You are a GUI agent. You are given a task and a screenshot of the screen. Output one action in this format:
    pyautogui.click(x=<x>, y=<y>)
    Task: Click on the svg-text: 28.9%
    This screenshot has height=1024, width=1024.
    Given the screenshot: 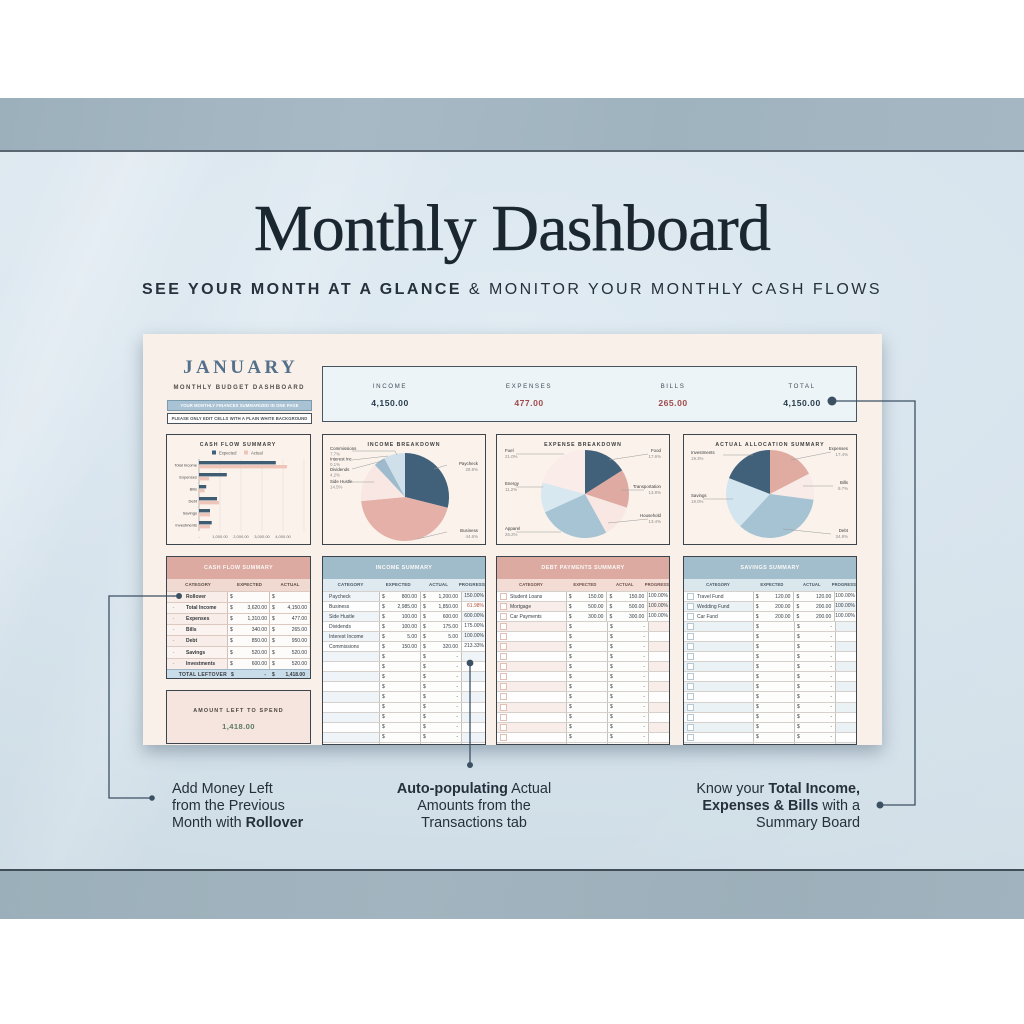 What is the action you would take?
    pyautogui.click(x=472, y=469)
    